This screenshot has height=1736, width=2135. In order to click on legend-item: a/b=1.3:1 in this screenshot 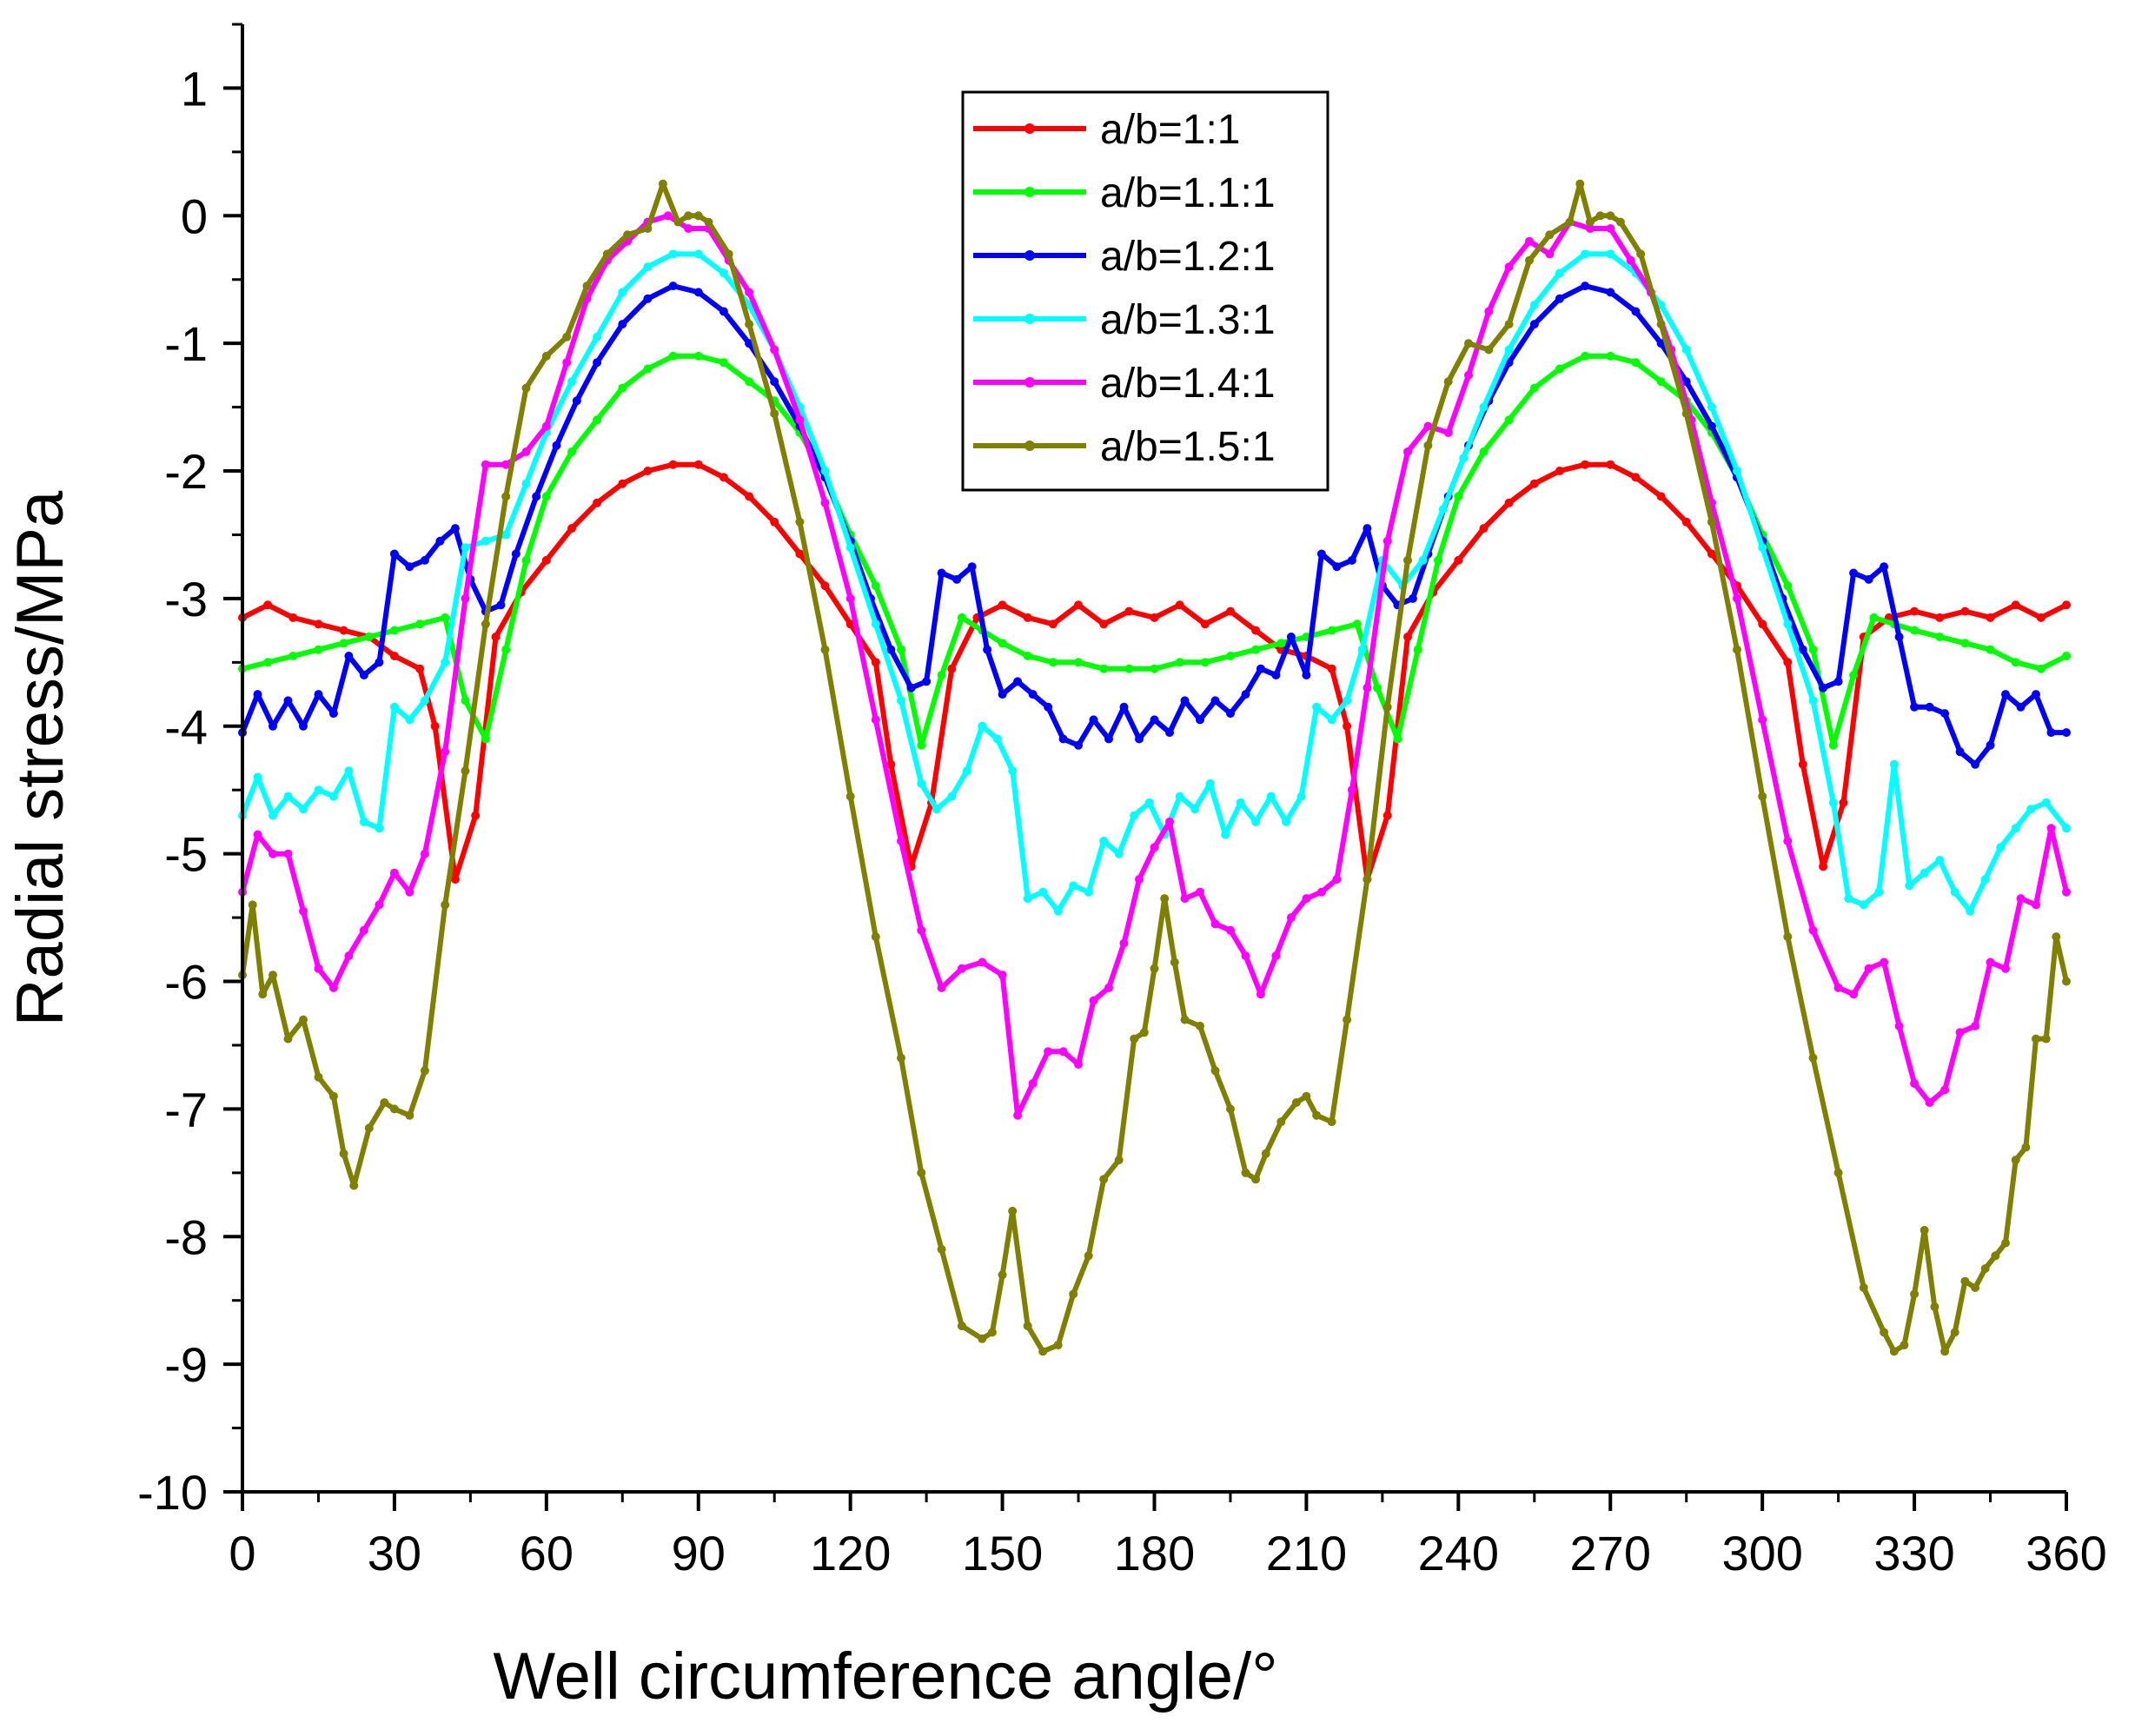, I will do `click(1124, 320)`.